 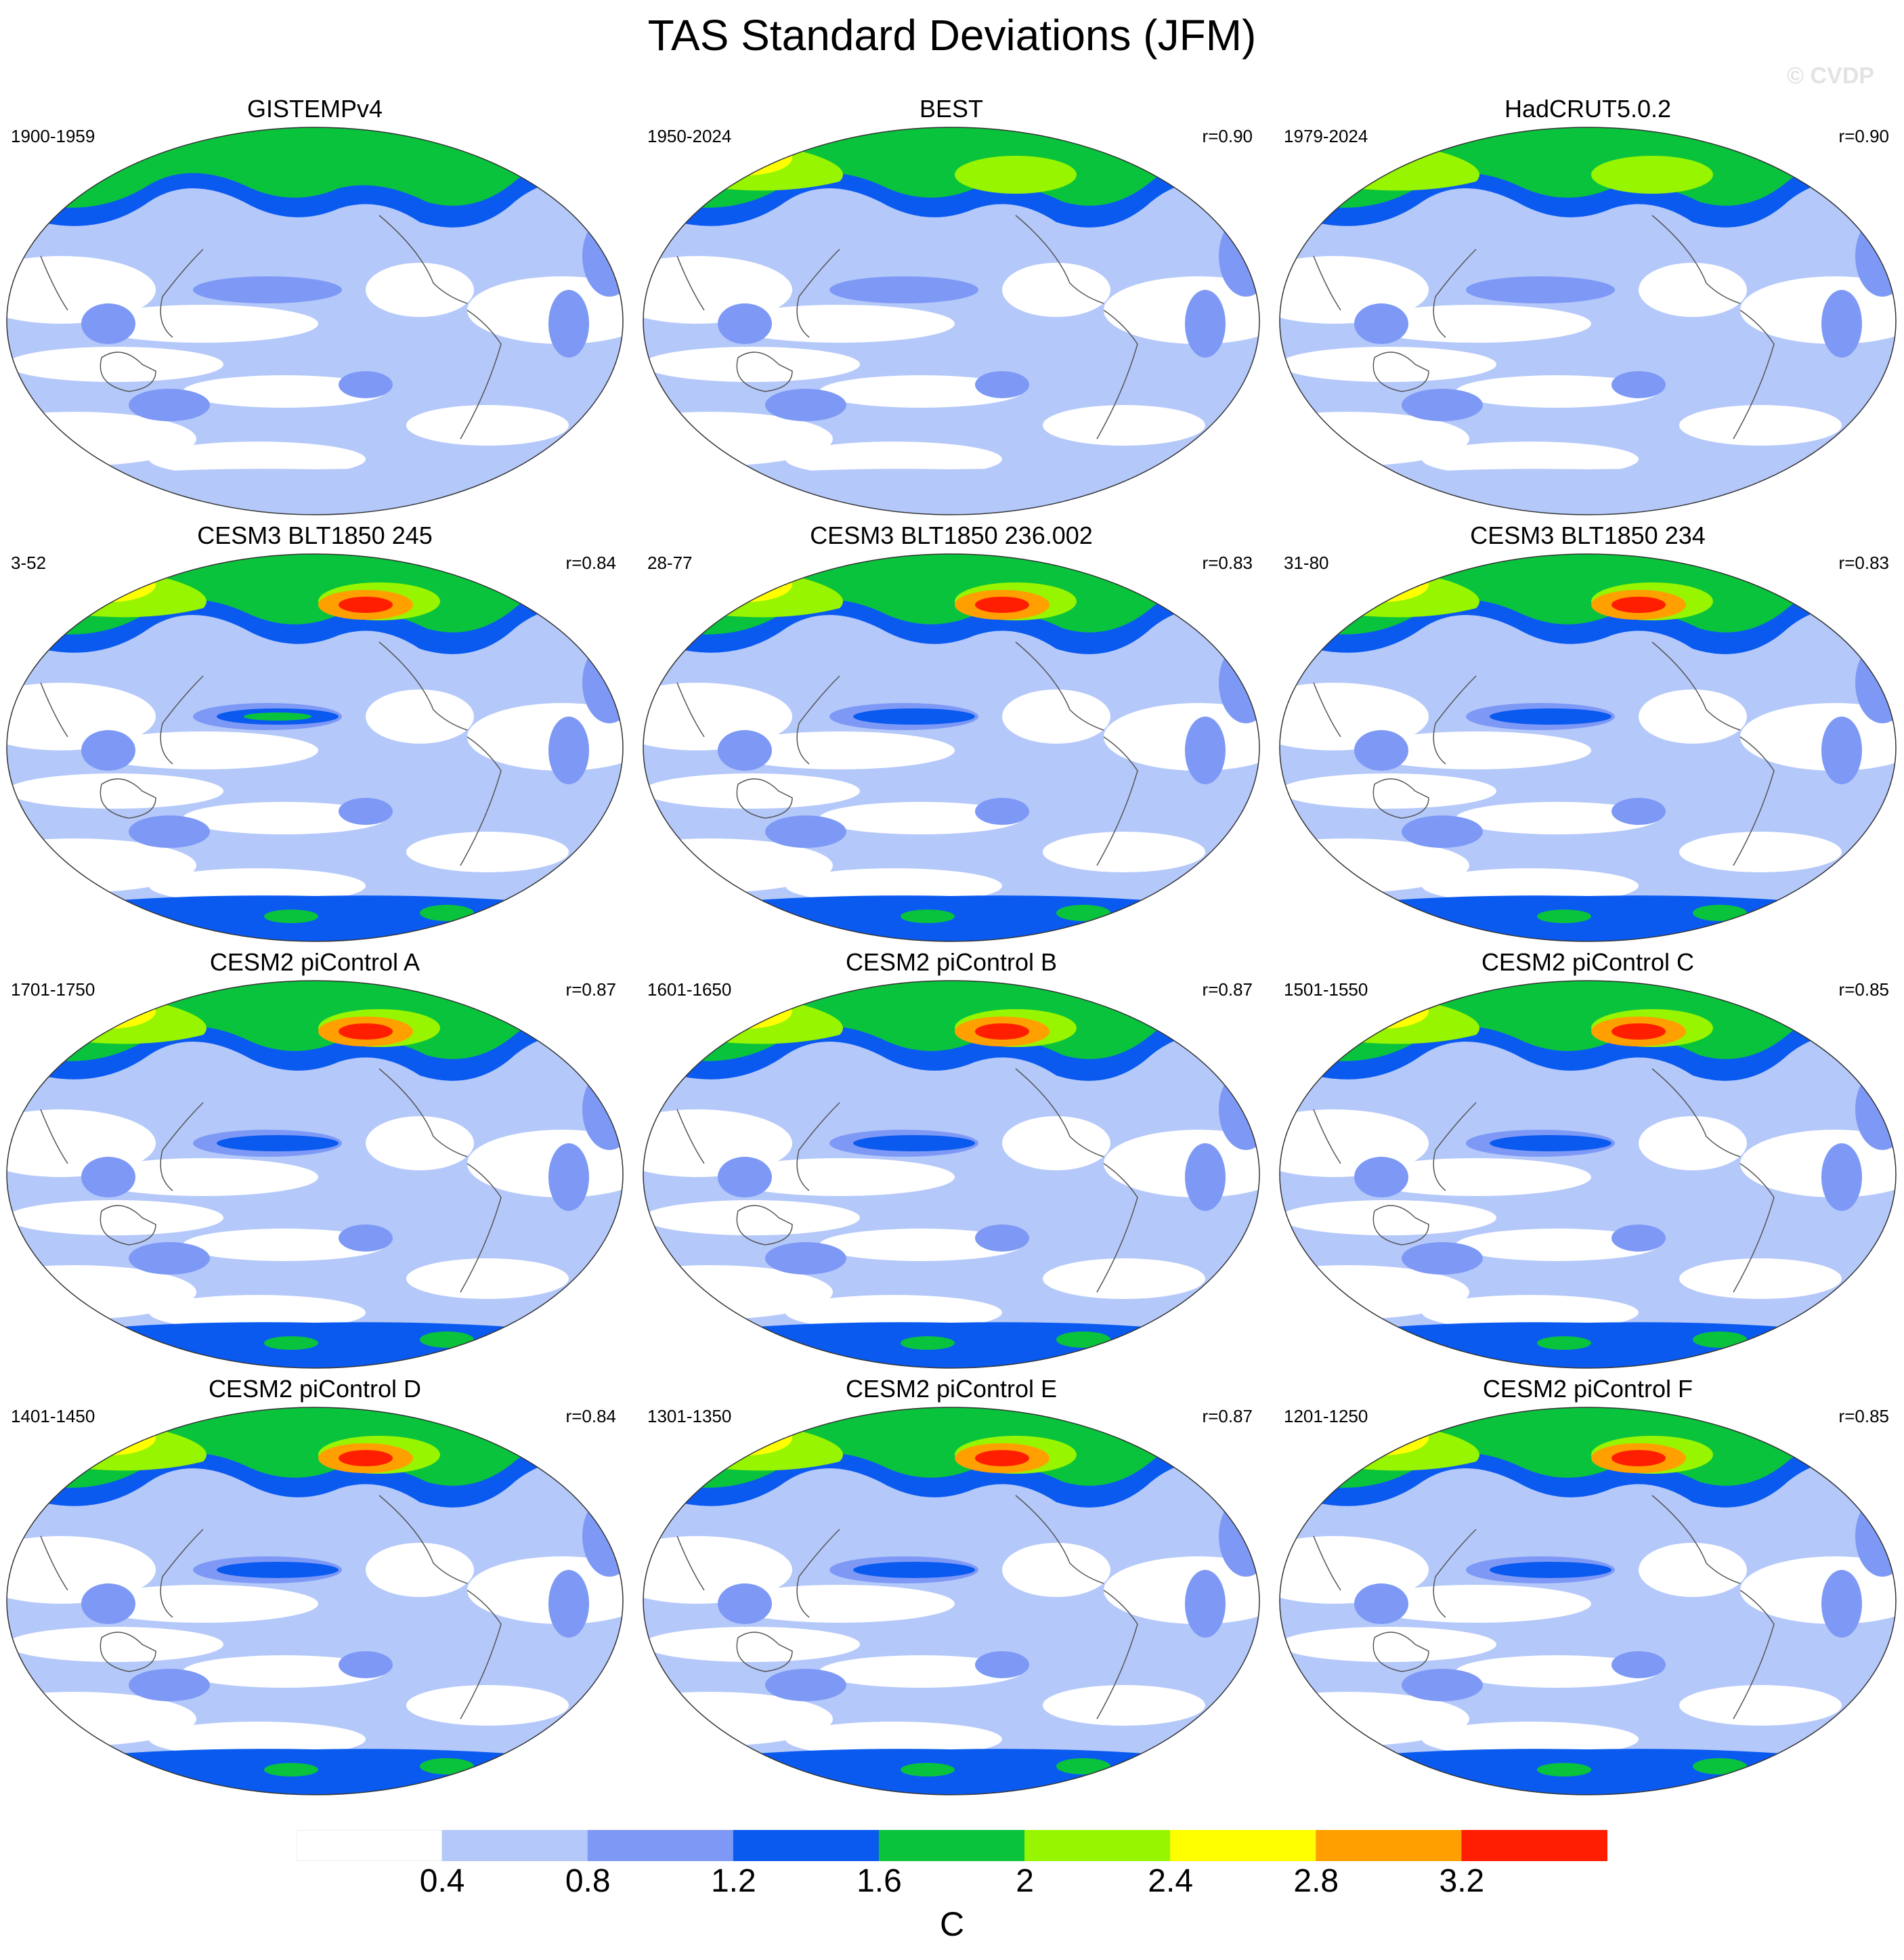 What do you see at coordinates (1588, 1389) in the screenshot?
I see `panel-title: CESM2 piControl F` at bounding box center [1588, 1389].